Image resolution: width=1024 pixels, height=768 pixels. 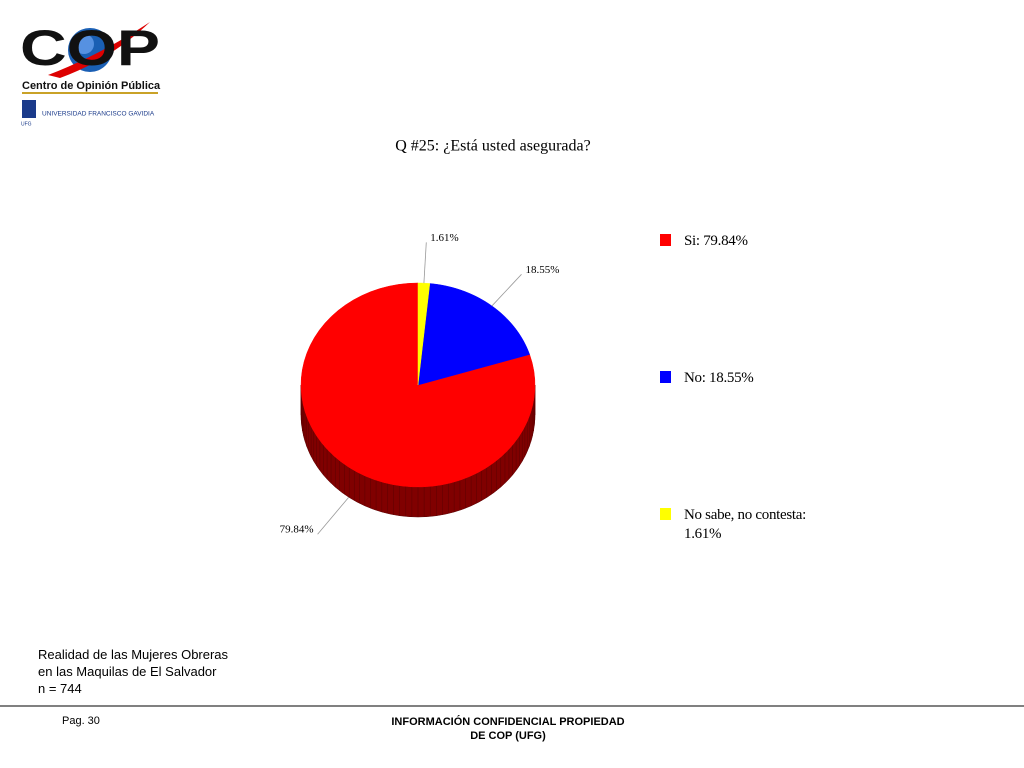 What do you see at coordinates (29, 109) in the screenshot?
I see `ufg-shield` at bounding box center [29, 109].